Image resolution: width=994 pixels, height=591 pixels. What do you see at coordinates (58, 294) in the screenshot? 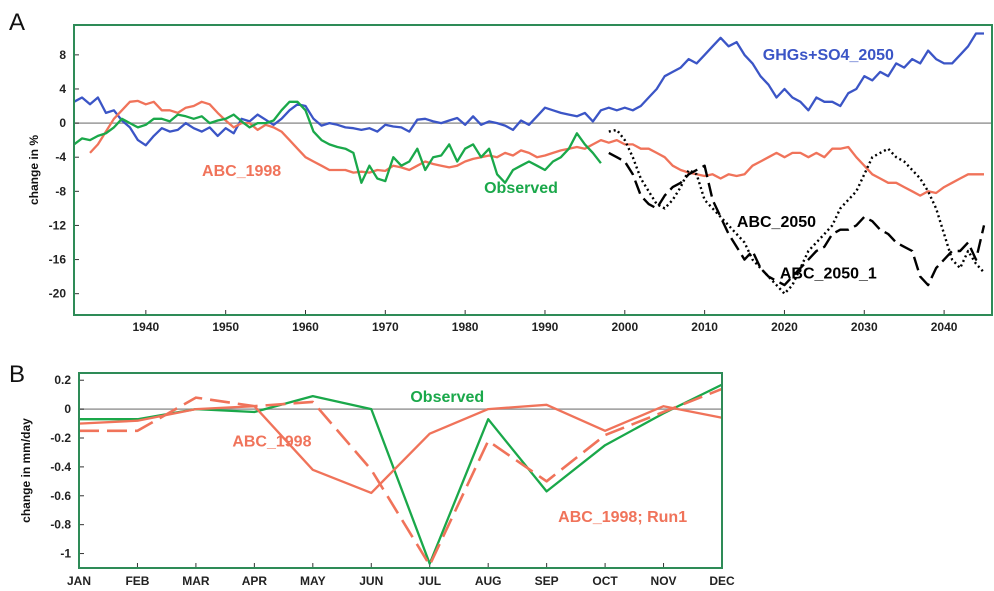
I see `y-tick-label: -20` at bounding box center [58, 294].